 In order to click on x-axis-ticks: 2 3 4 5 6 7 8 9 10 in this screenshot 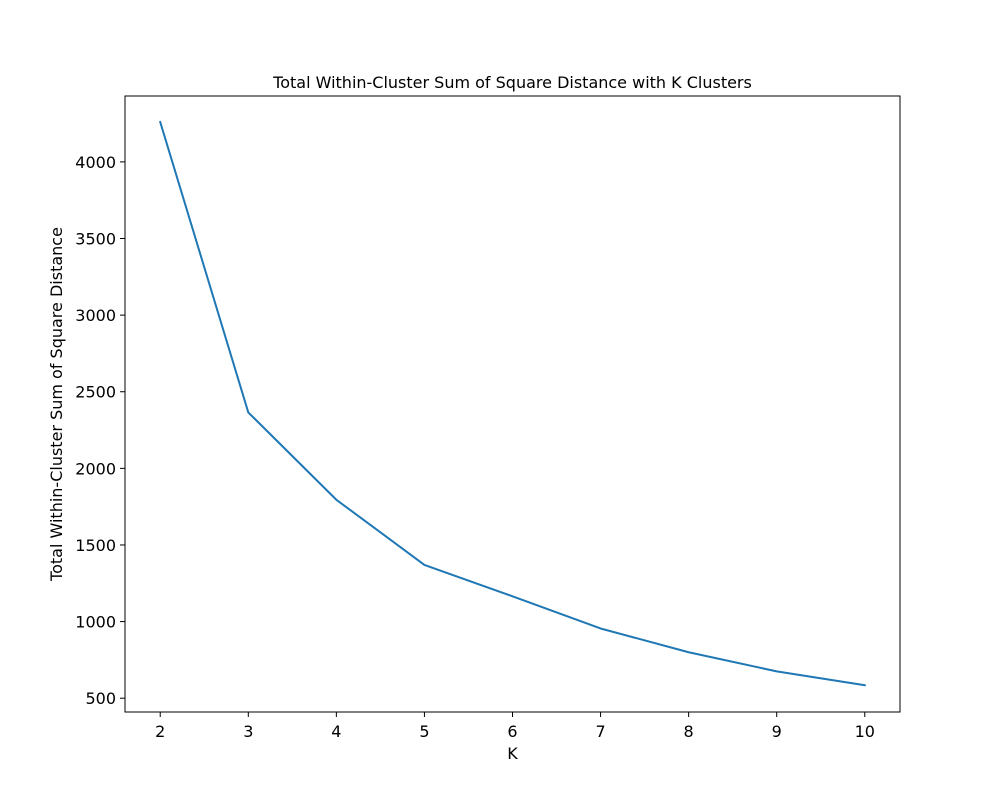, I will do `click(515, 726)`.